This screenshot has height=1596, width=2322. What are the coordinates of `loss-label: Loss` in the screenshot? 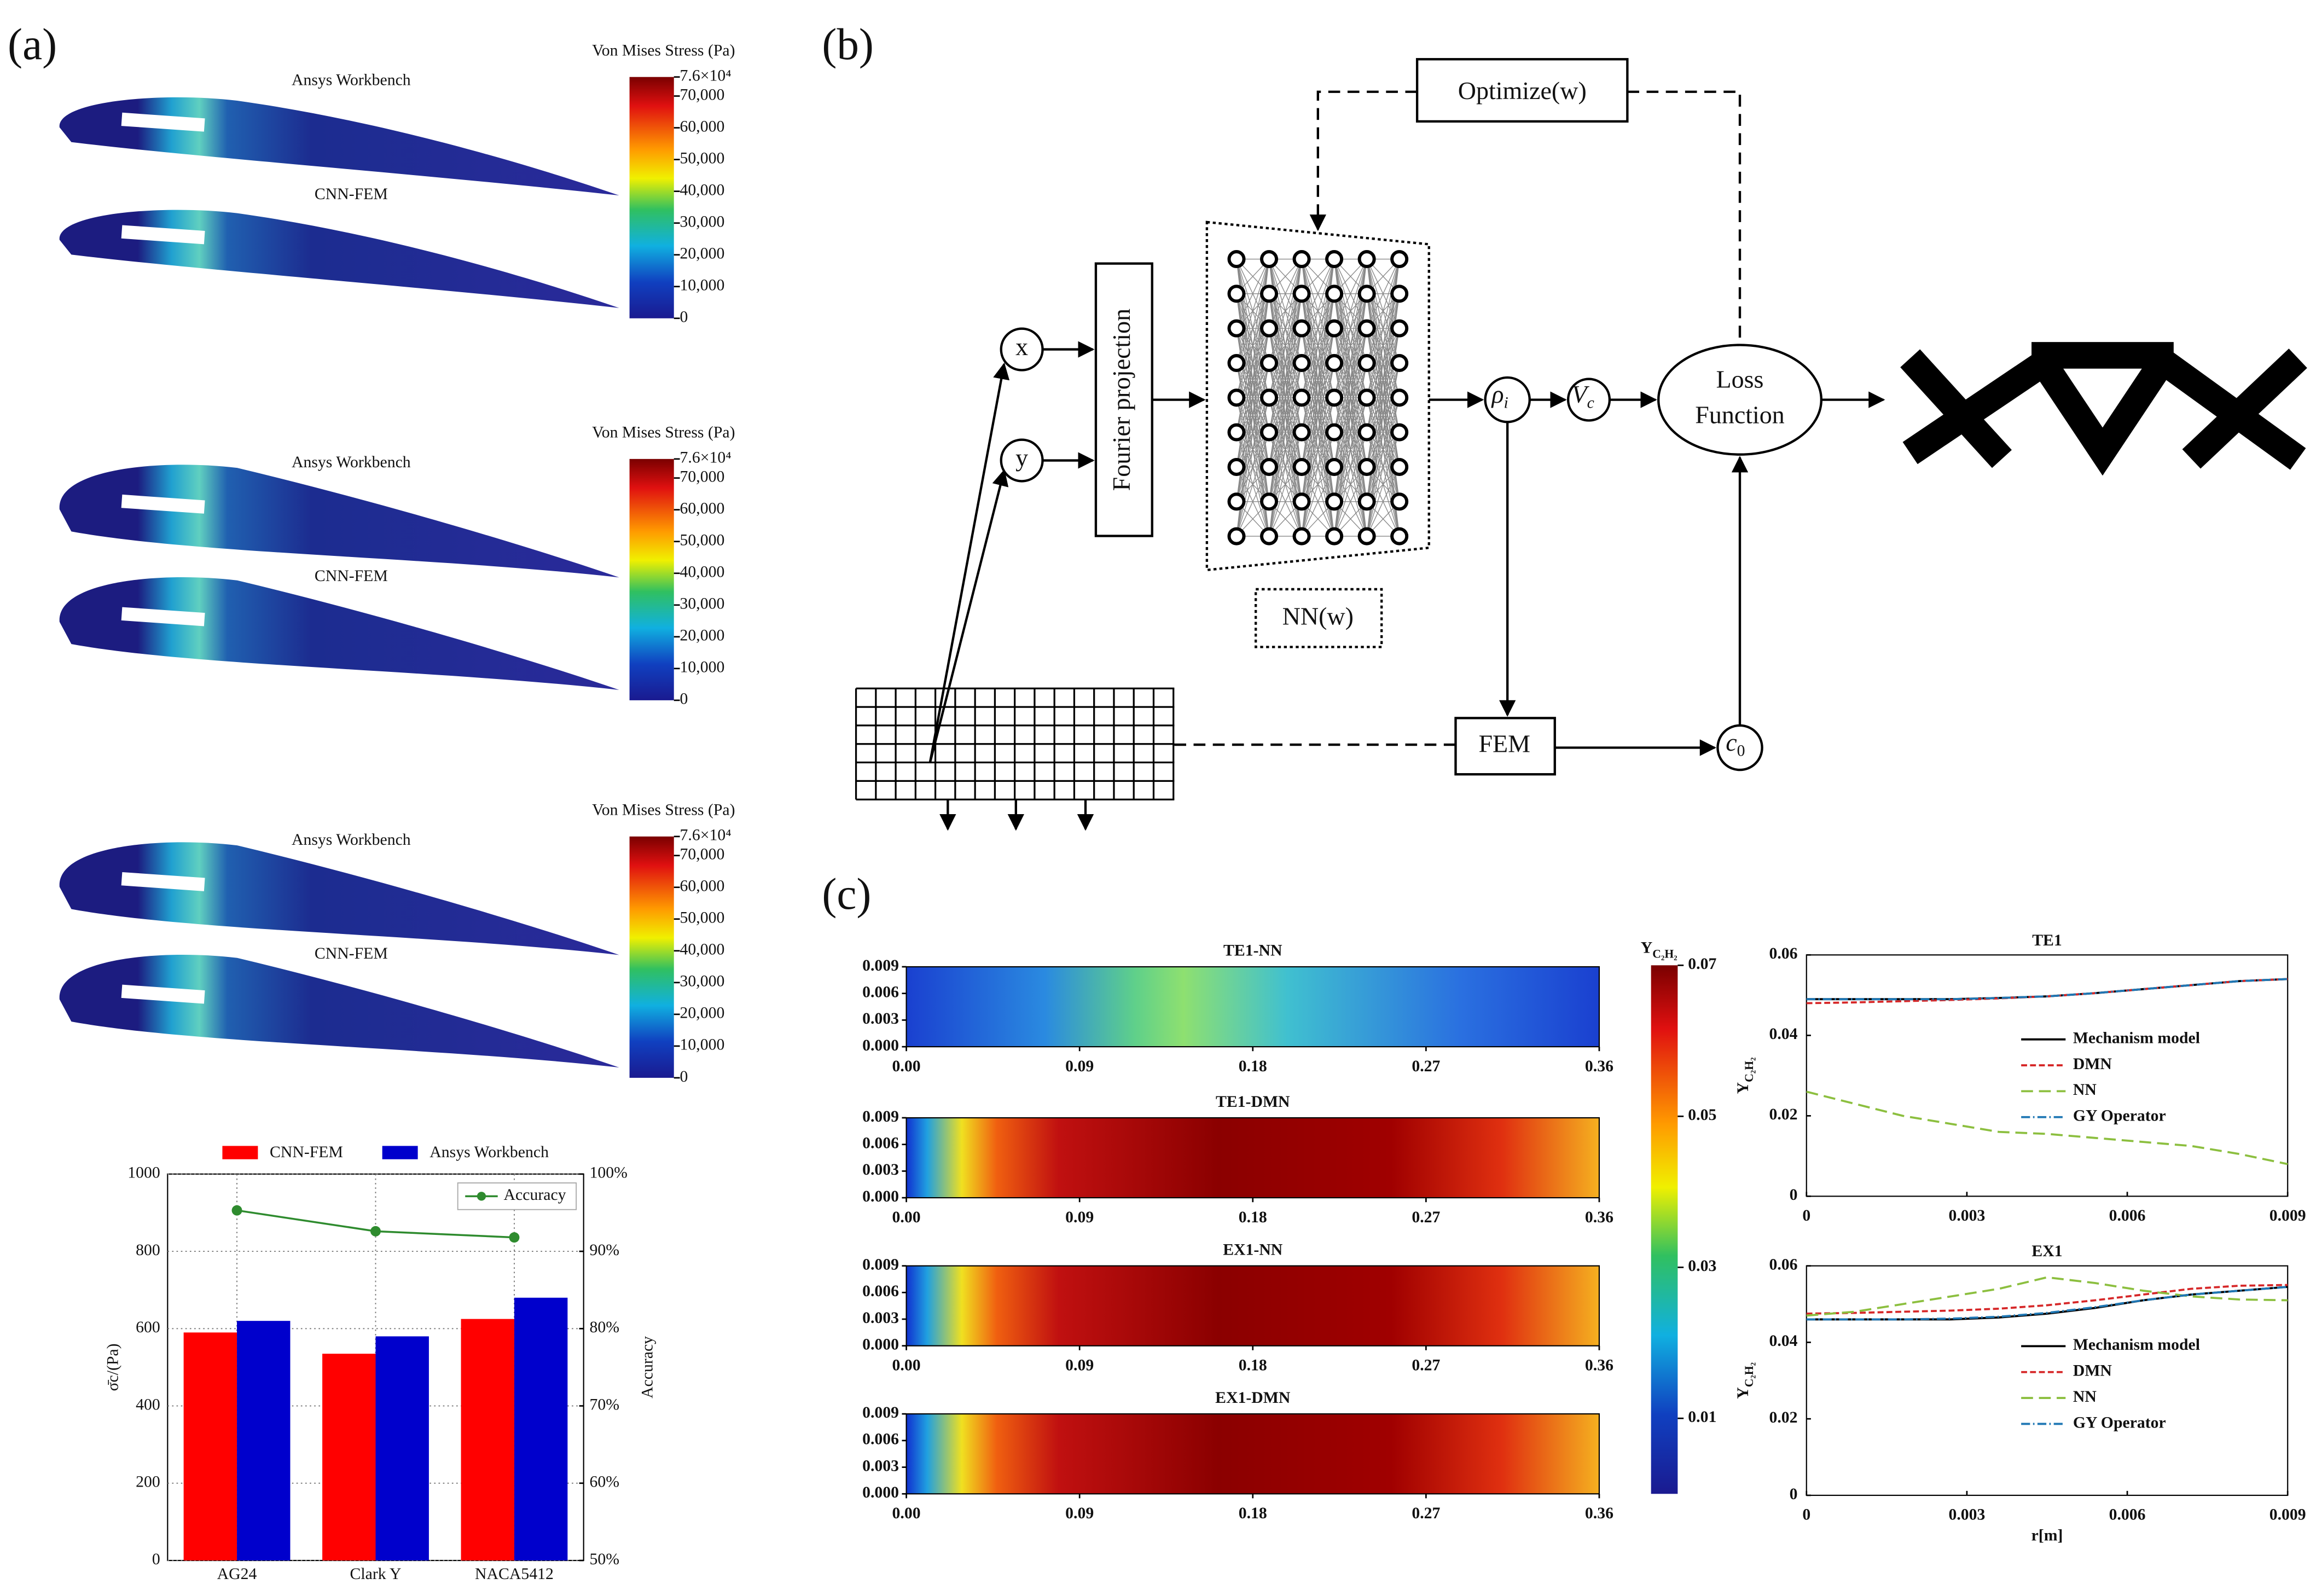 It's located at (1740, 379).